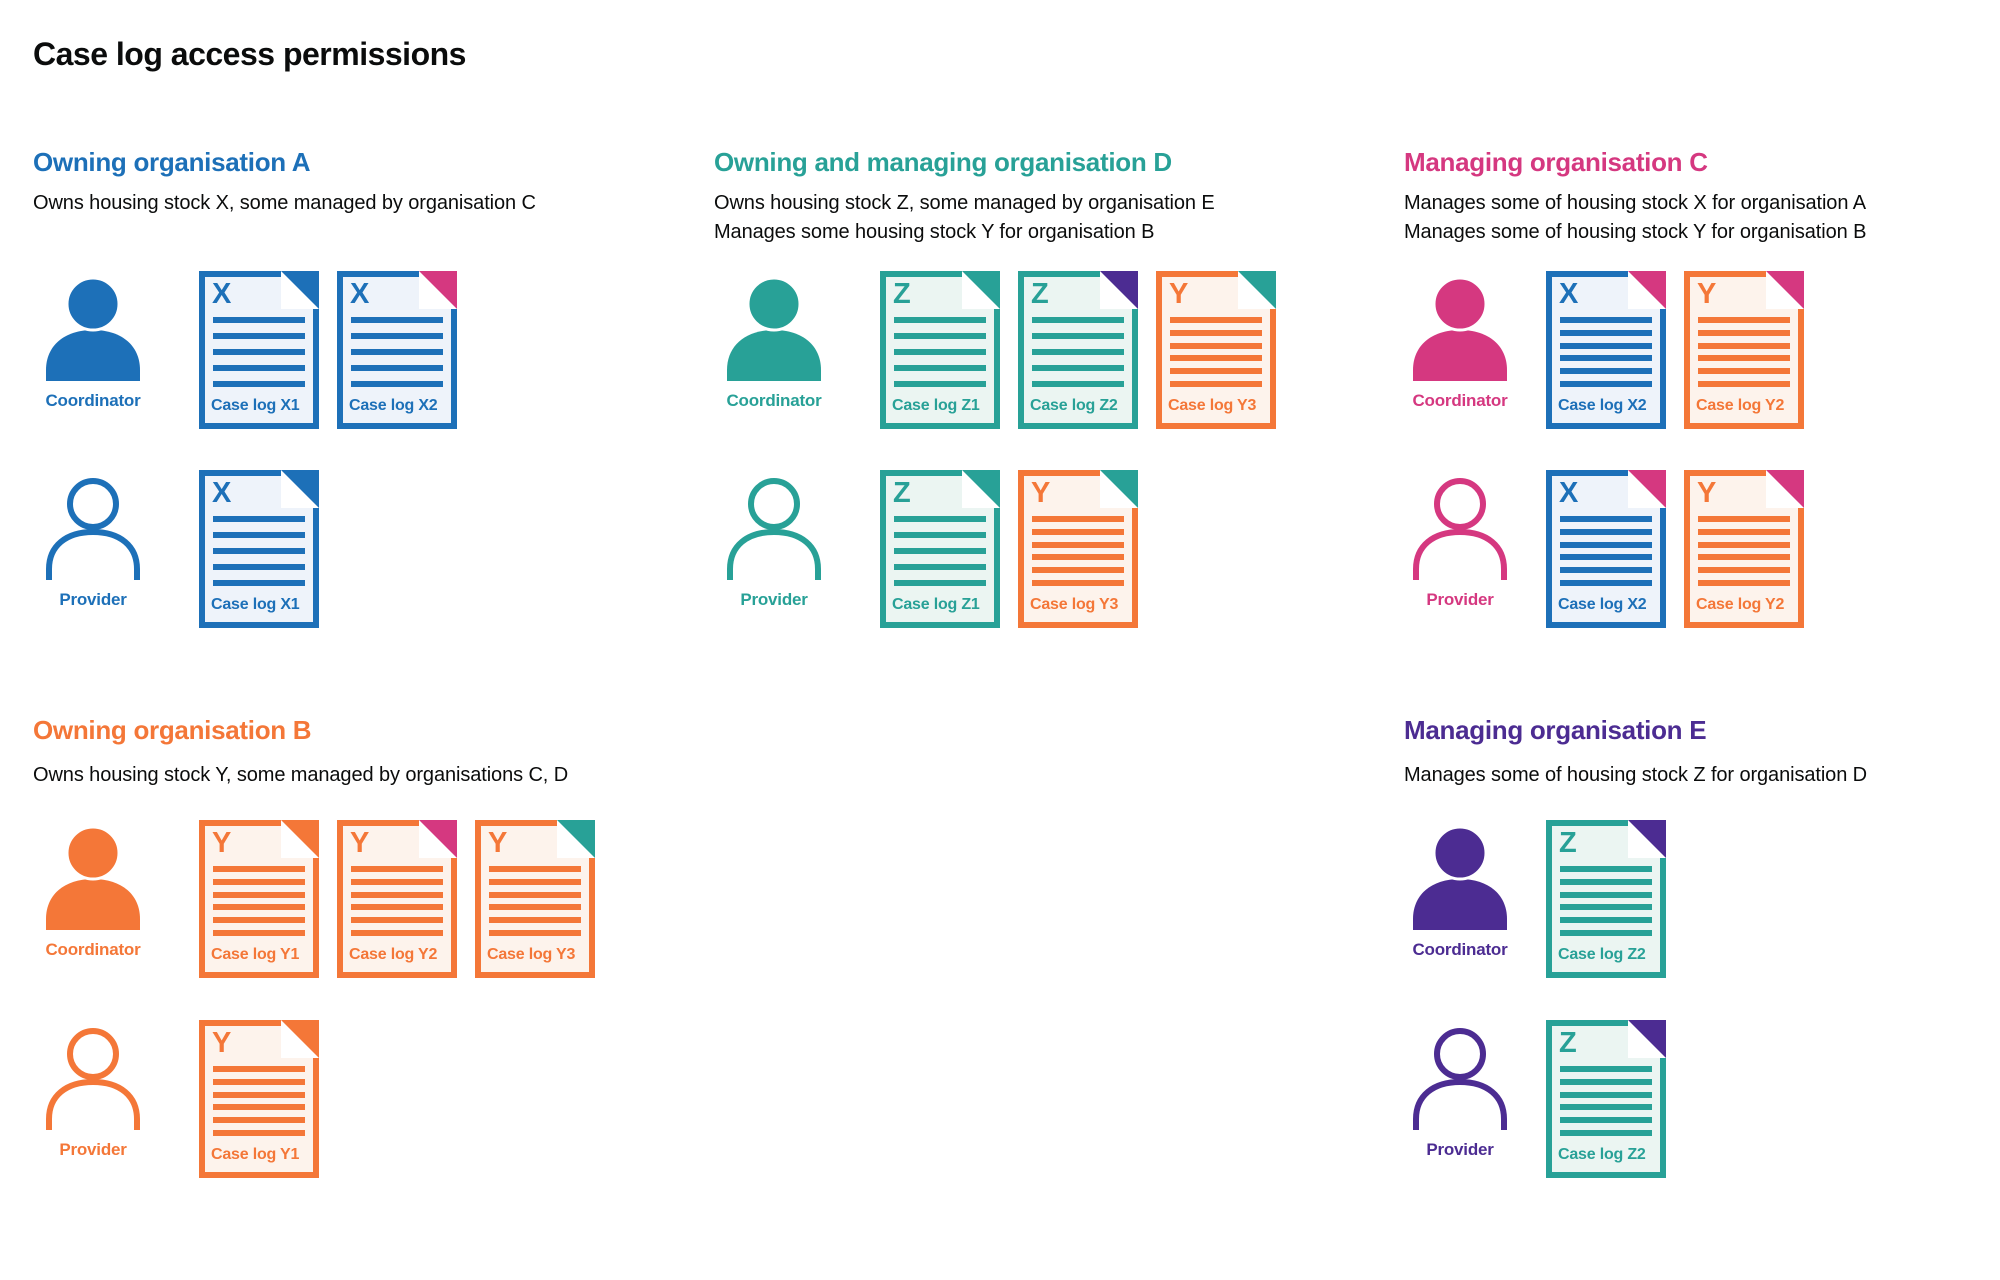 The image size is (2000, 1280). What do you see at coordinates (328, 350) in the screenshot?
I see `case-log-documents: X Case log X1 X Case log X2` at bounding box center [328, 350].